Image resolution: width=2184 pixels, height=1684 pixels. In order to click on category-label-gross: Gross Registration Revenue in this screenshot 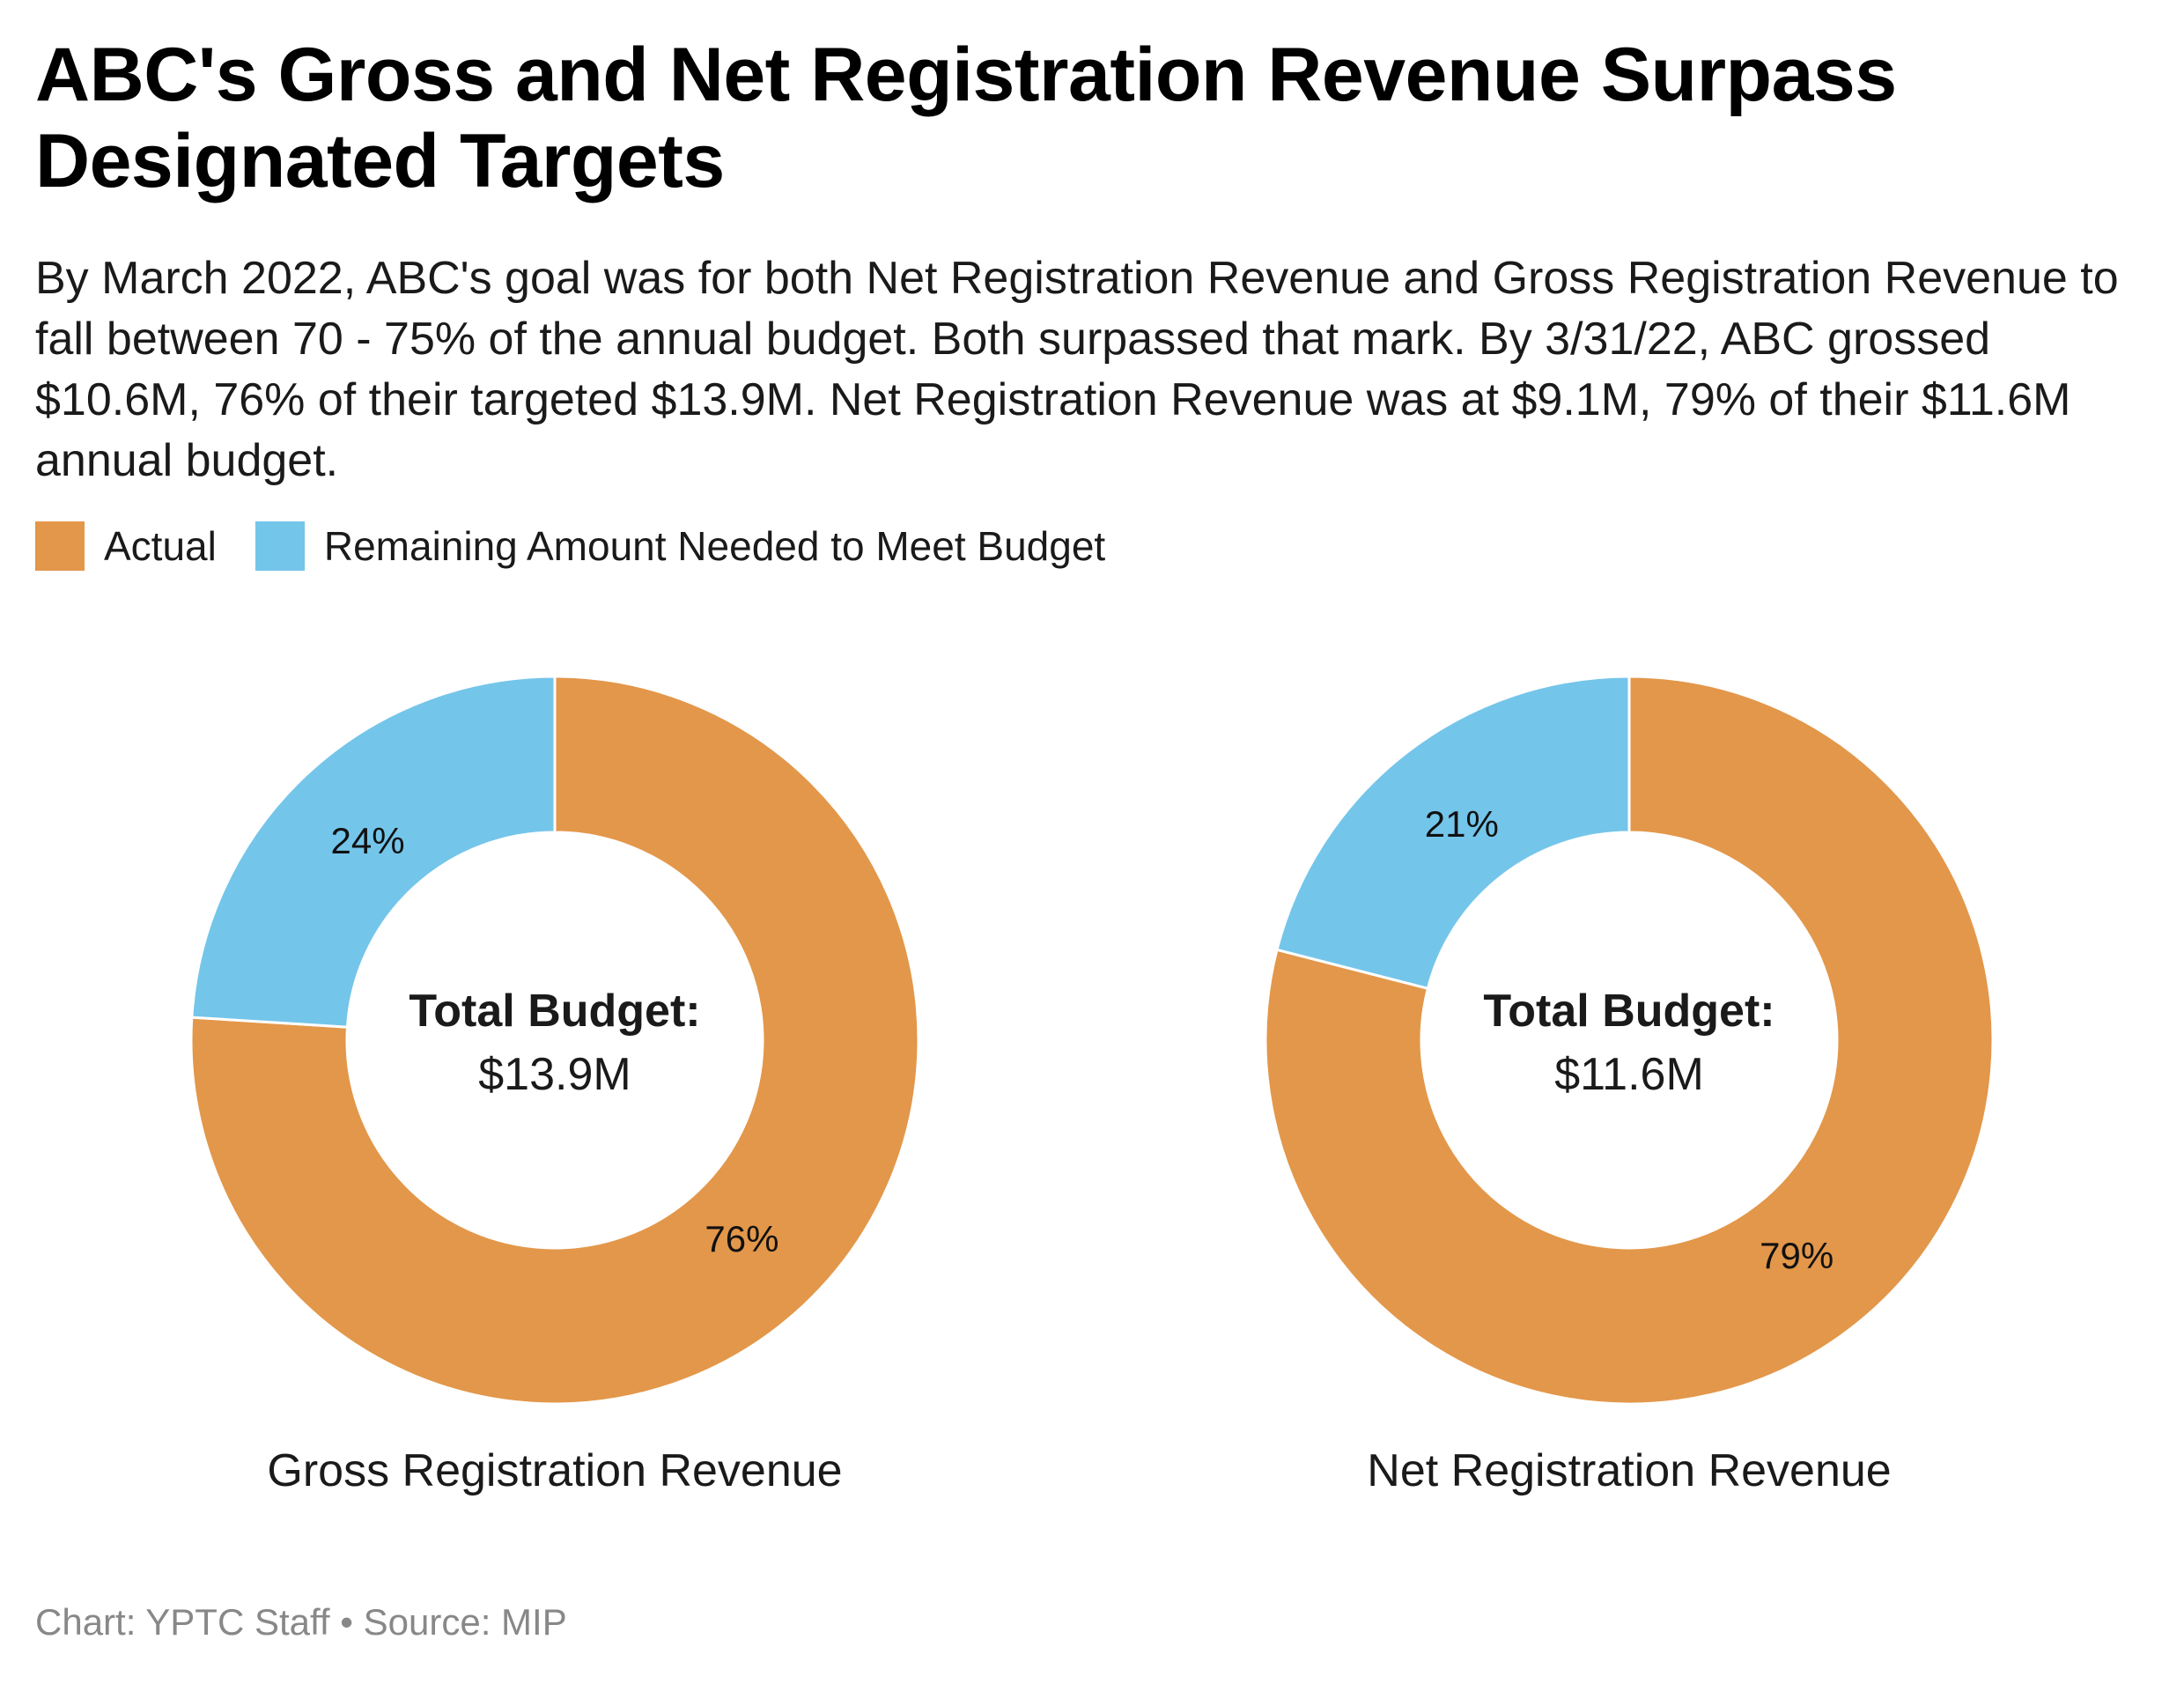, I will do `click(554, 1471)`.